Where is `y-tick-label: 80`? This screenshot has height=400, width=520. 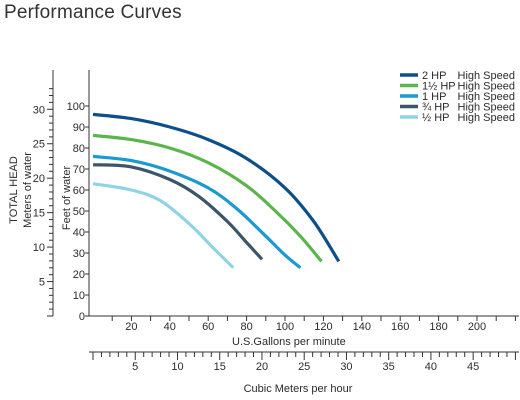 y-tick-label: 80 is located at coordinates (79, 149).